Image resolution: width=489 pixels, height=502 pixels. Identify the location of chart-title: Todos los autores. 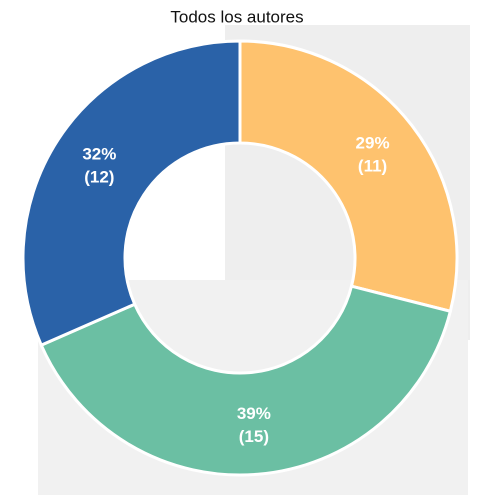
(236, 16).